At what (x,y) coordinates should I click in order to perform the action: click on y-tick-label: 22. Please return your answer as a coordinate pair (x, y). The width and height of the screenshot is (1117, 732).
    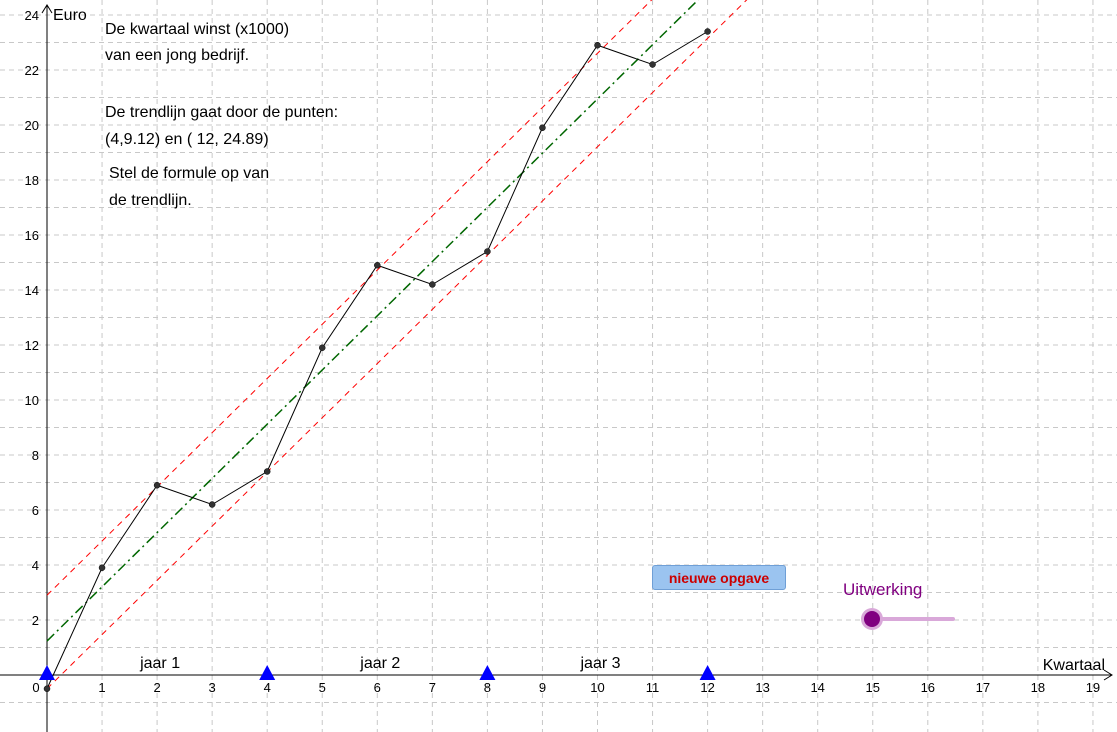
    Looking at the image, I should click on (32, 70).